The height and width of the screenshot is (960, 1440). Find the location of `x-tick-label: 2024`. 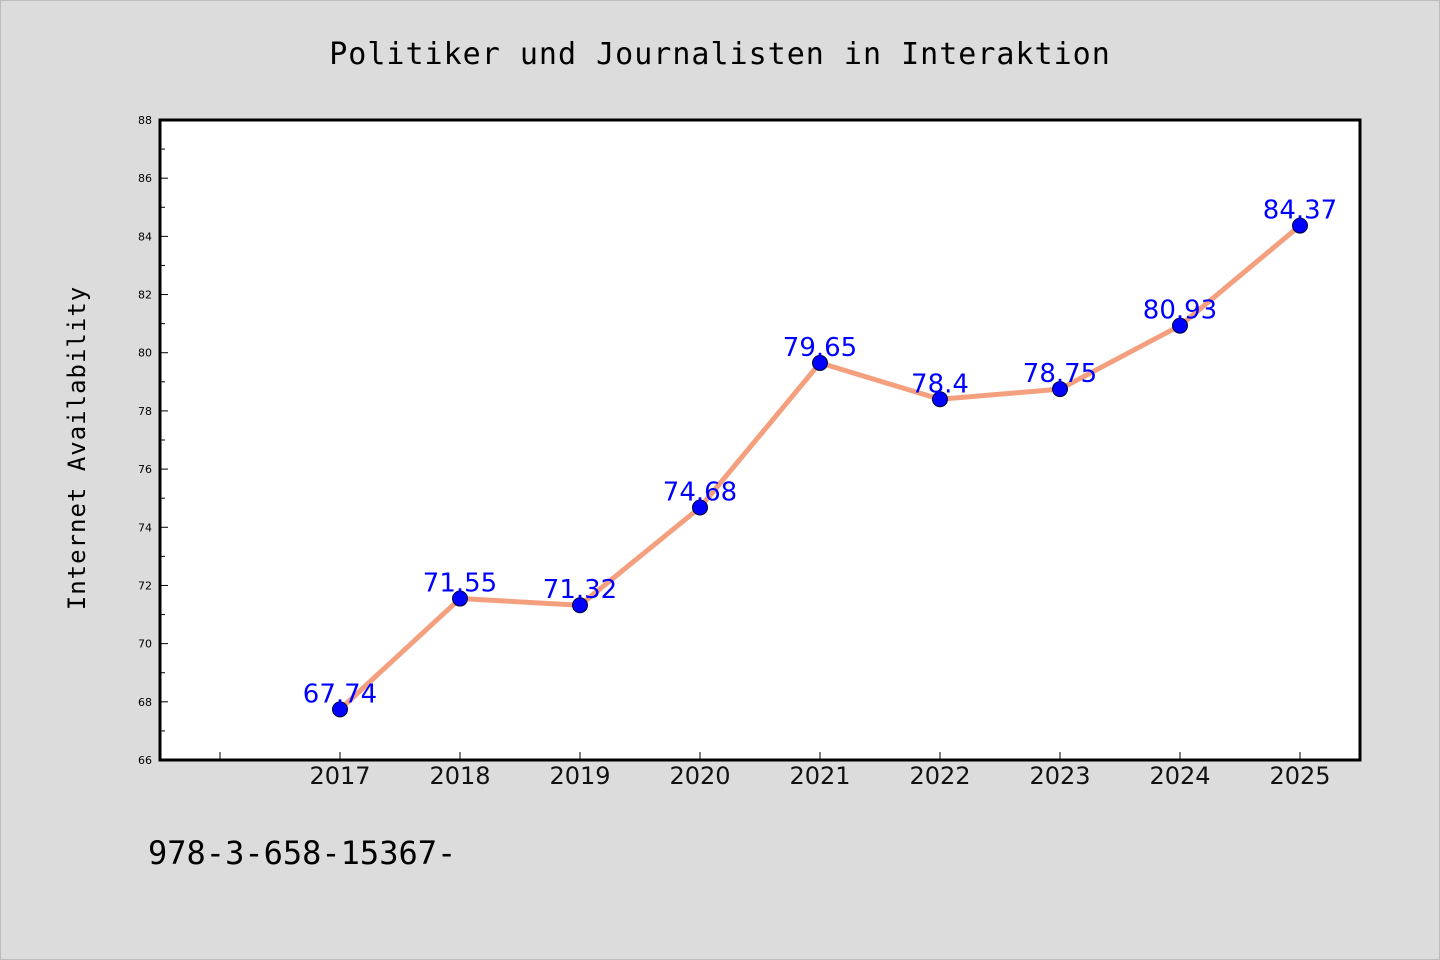

x-tick-label: 2024 is located at coordinates (1179, 776).